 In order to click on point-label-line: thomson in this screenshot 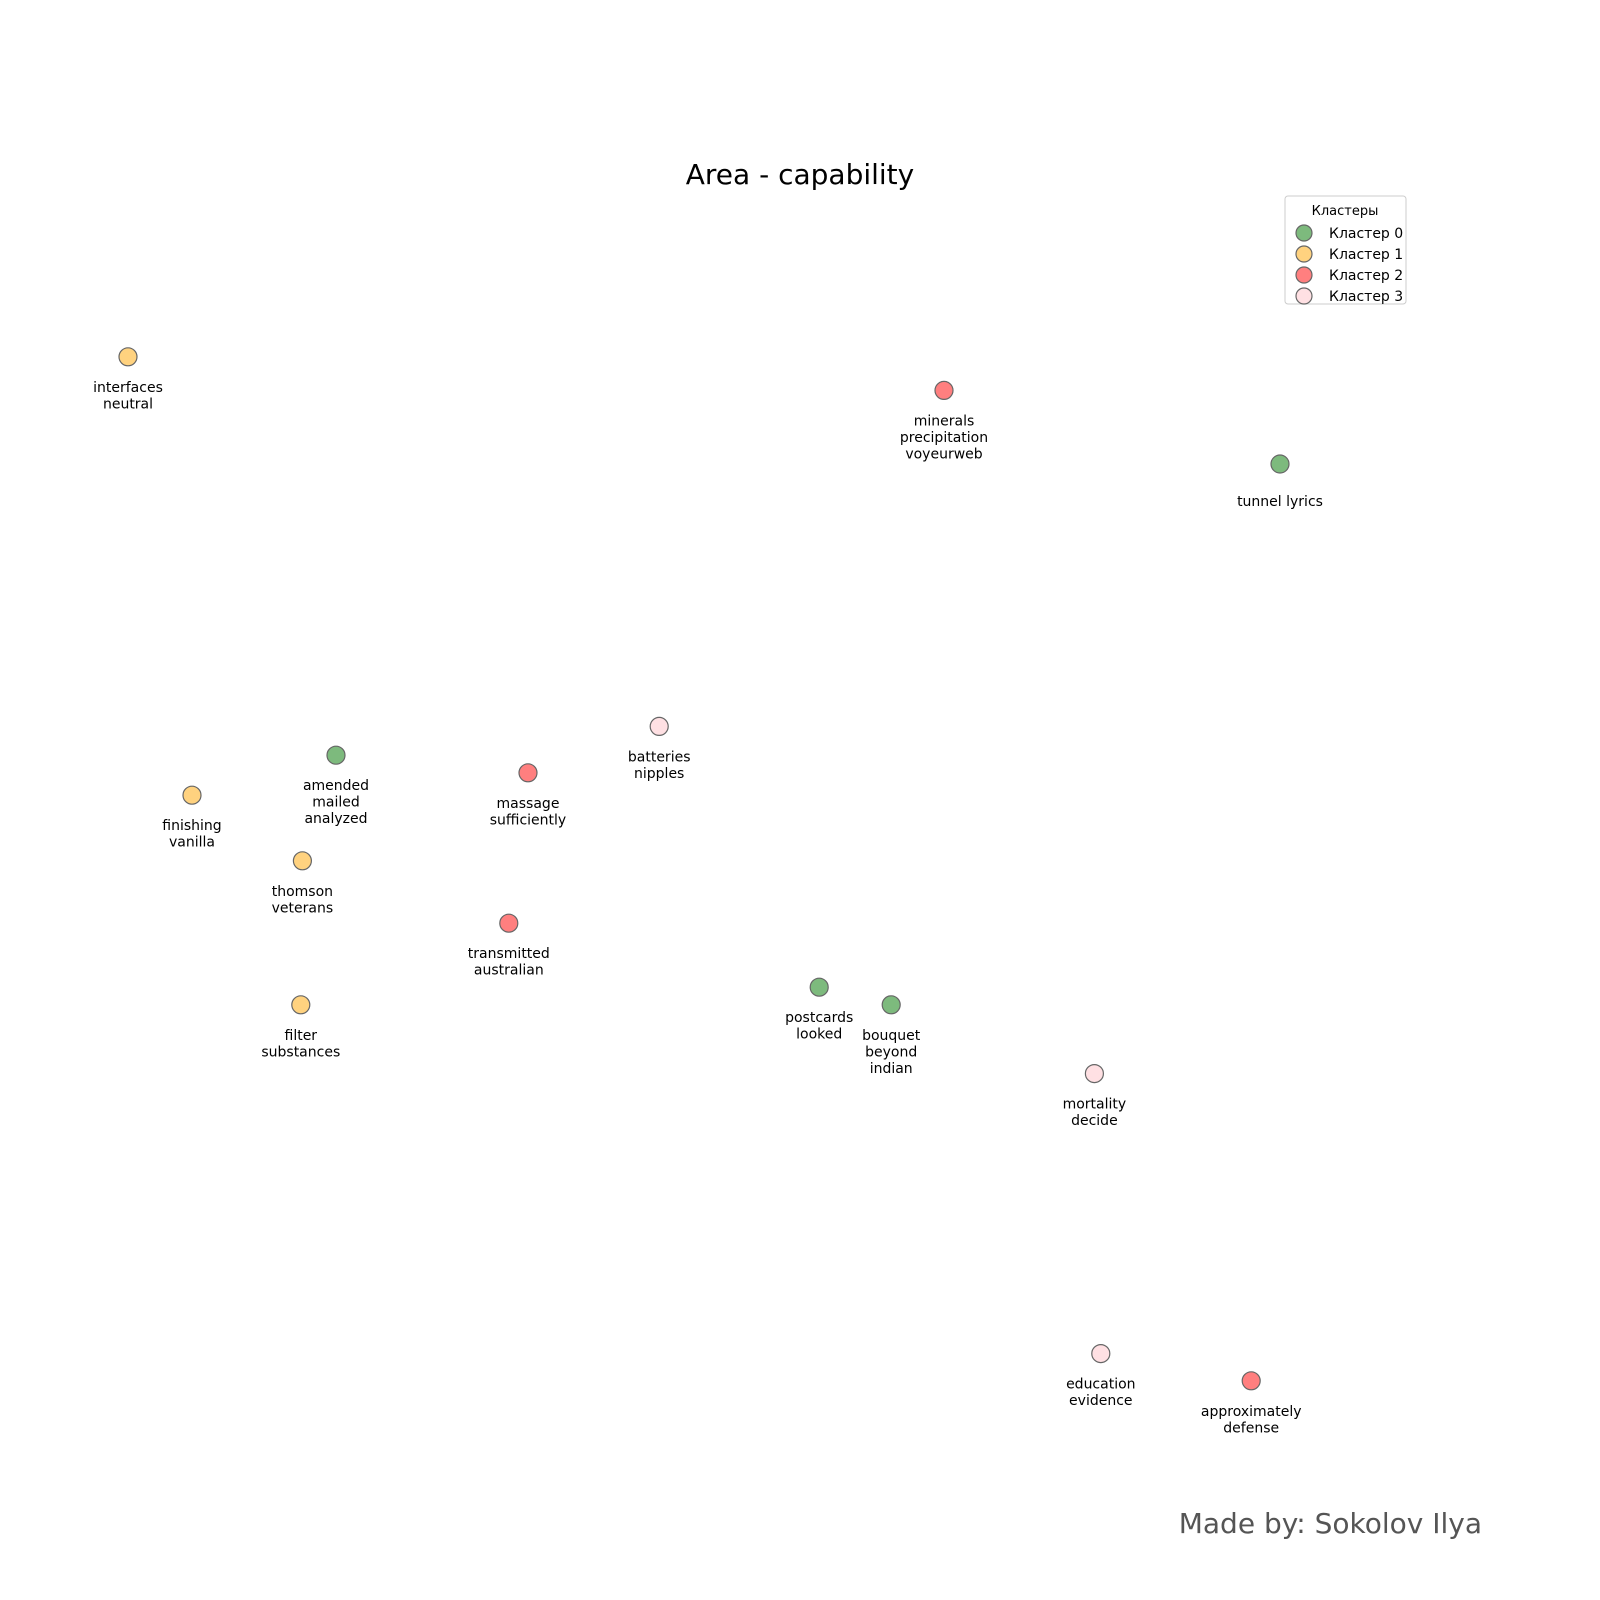, I will do `click(302, 892)`.